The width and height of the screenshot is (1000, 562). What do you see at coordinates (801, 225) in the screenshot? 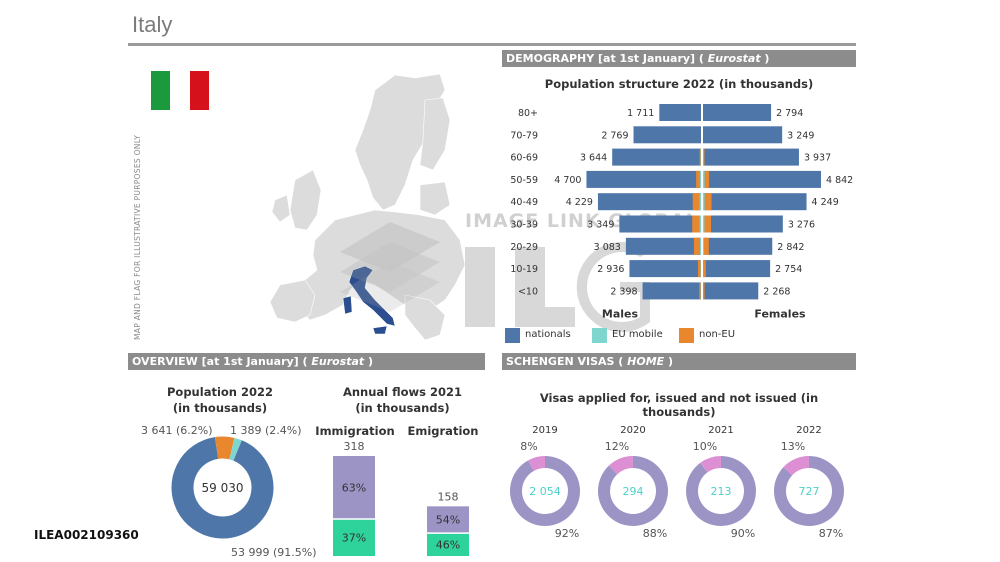
I see `pyramid-female-value: 3 276` at bounding box center [801, 225].